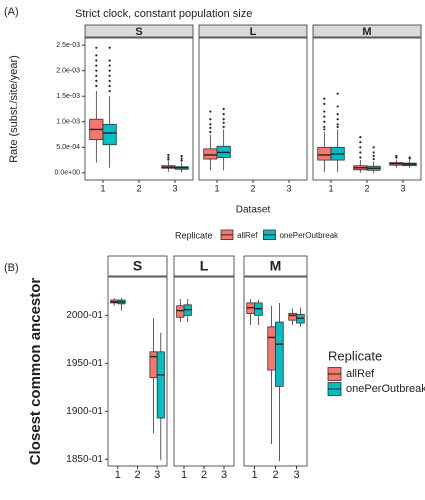  What do you see at coordinates (68, 173) in the screenshot?
I see `y-tick-label: 0.0e+00` at bounding box center [68, 173].